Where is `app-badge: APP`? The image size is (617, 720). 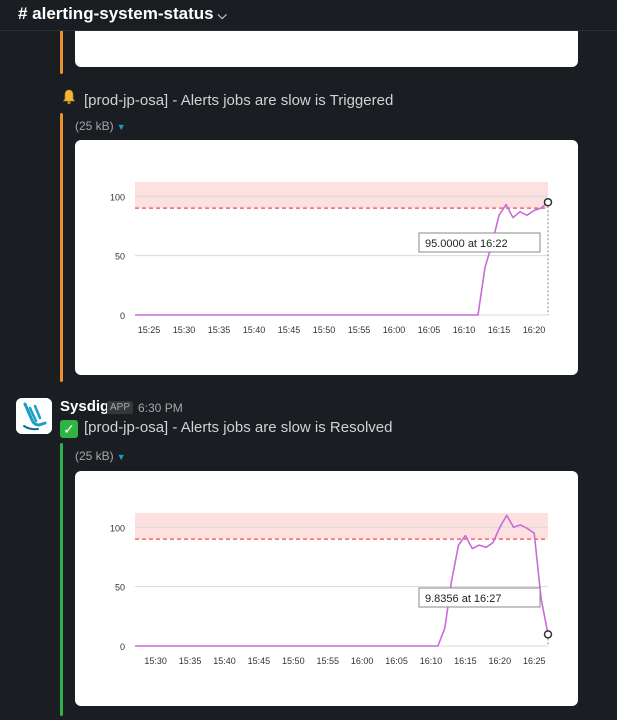 app-badge: APP is located at coordinates (120, 407).